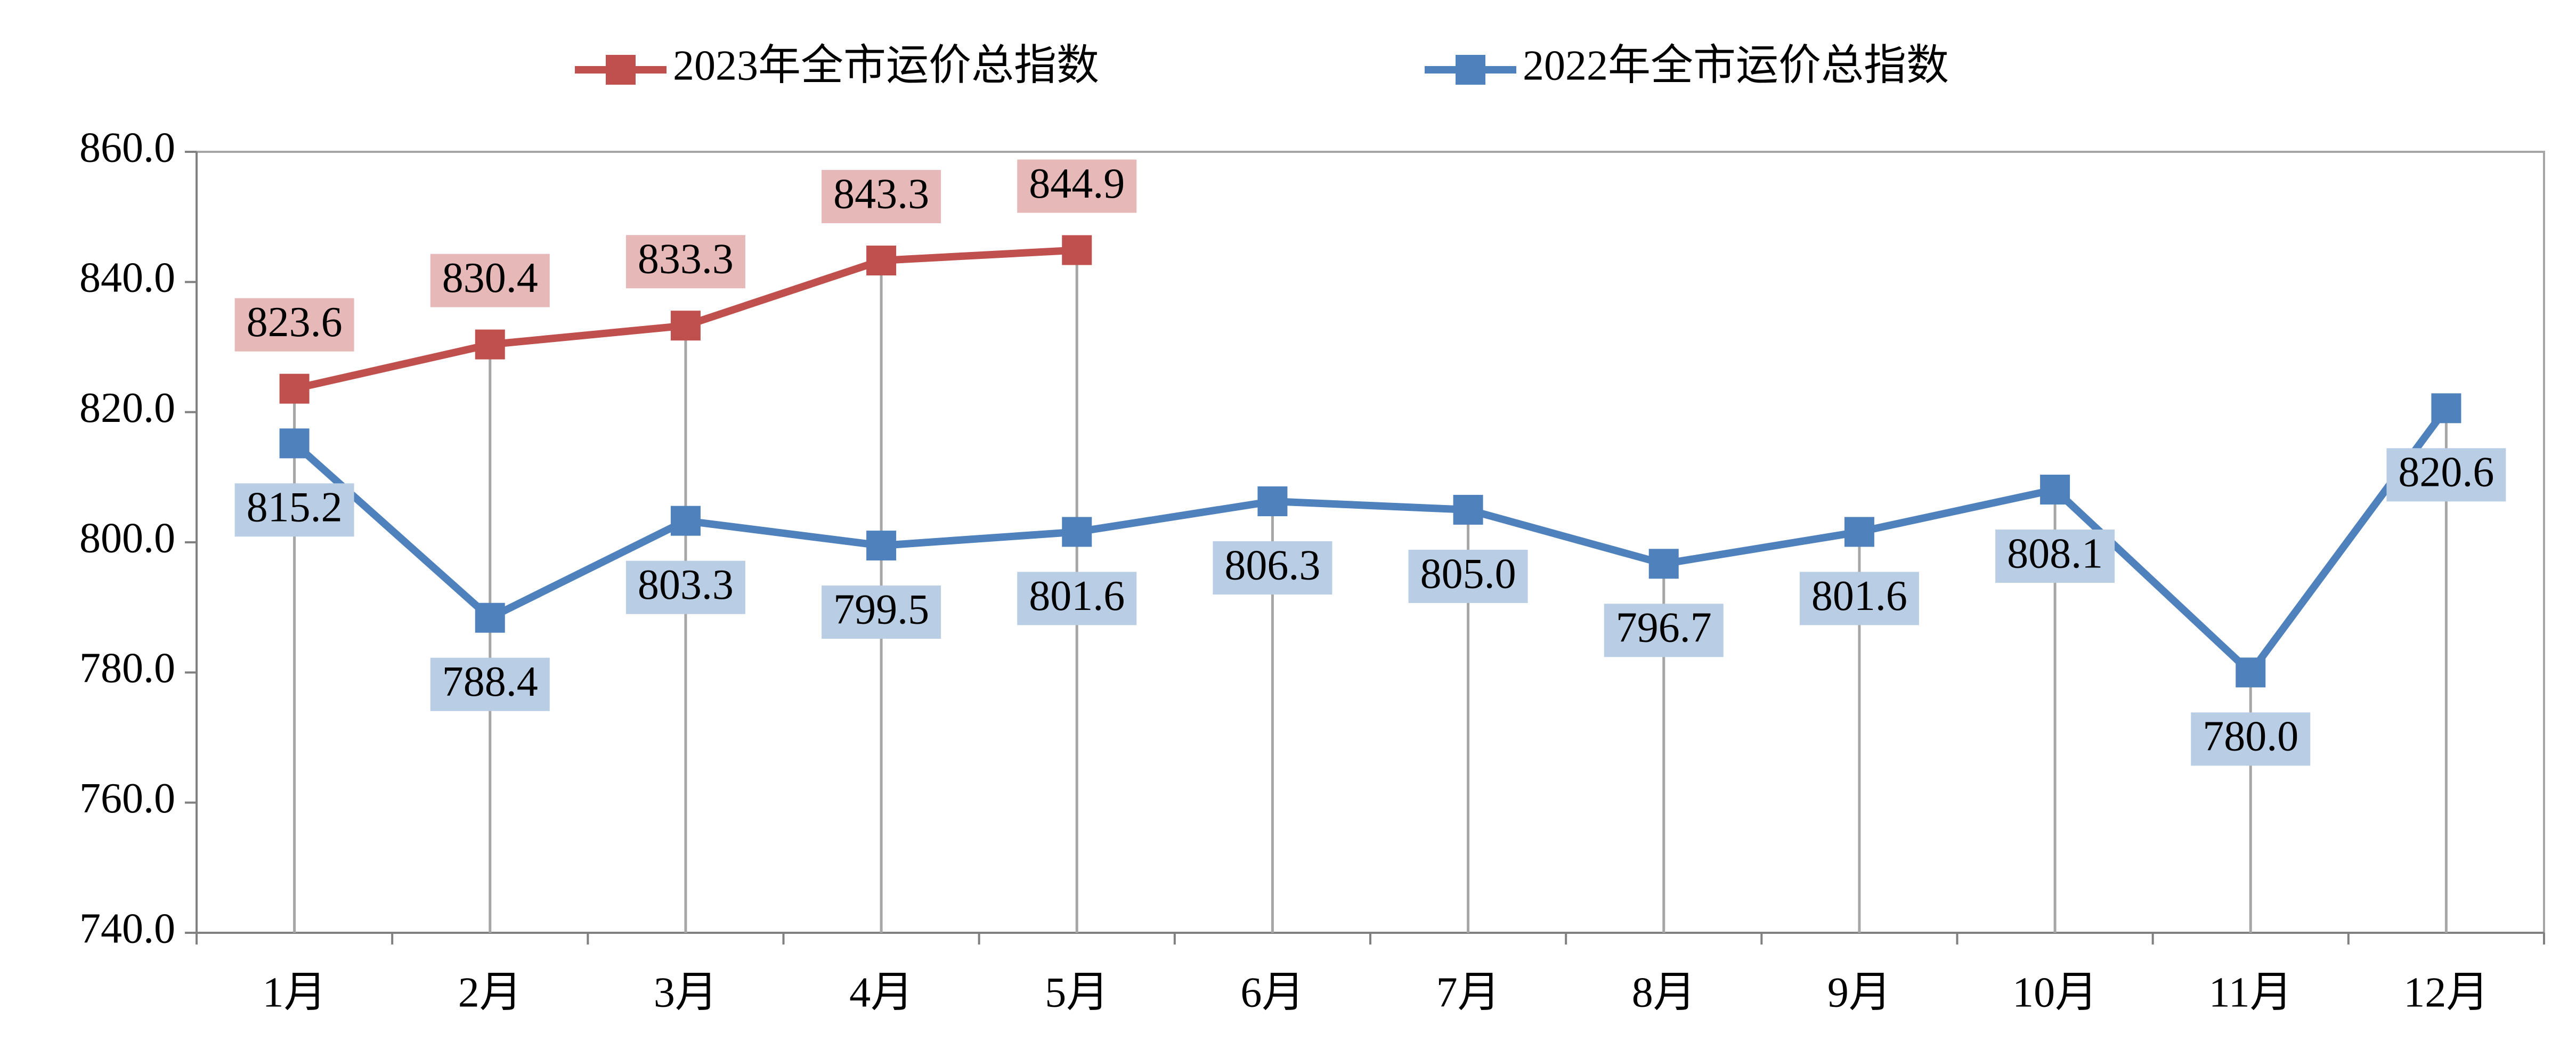  Describe the element at coordinates (127, 408) in the screenshot. I see `y-tick-label: 820.0` at that location.